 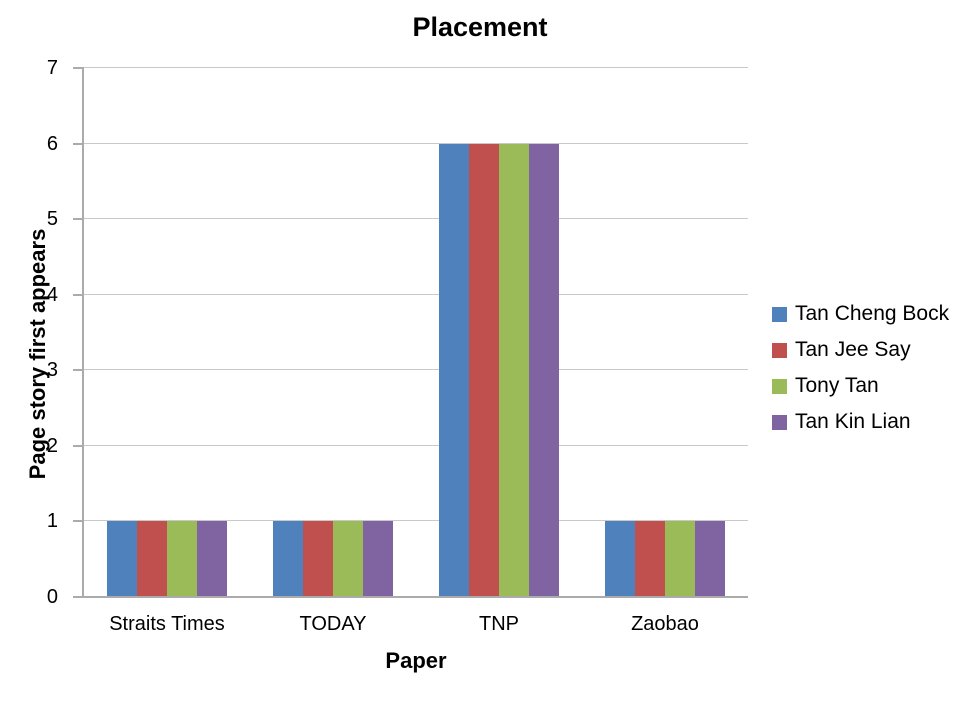 I want to click on legend-item-tony-tan: Tony Tan, so click(x=860, y=386).